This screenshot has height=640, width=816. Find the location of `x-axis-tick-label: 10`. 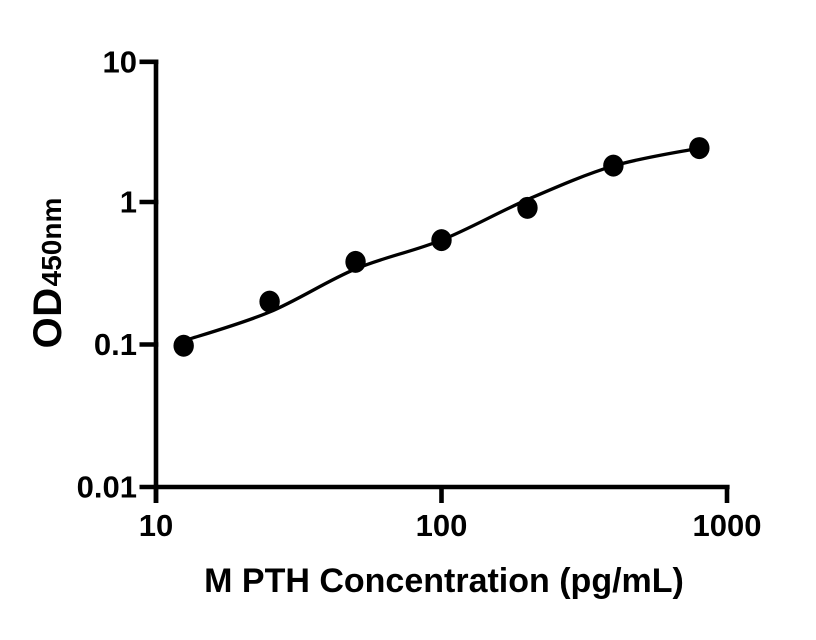

x-axis-tick-label: 10 is located at coordinates (156, 525).